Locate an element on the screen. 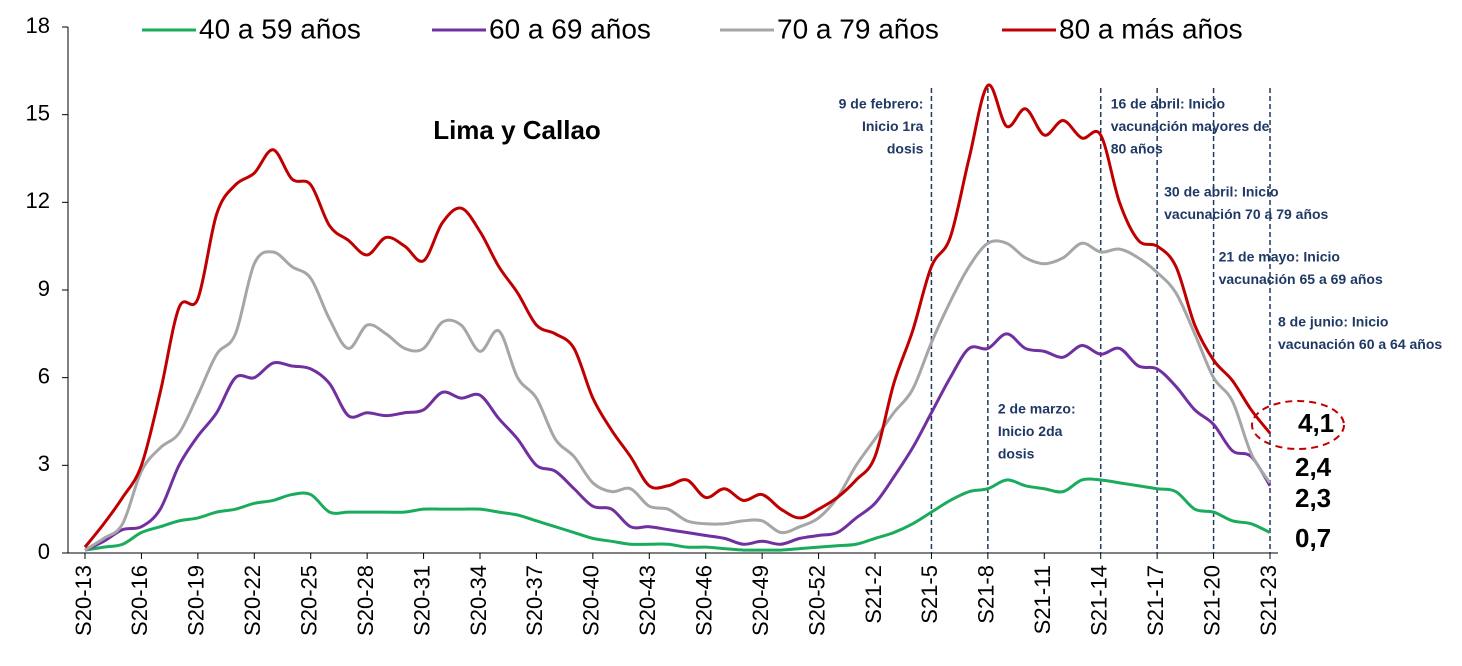 The height and width of the screenshot is (666, 1462). value-label: 2,3 is located at coordinates (1313, 498).